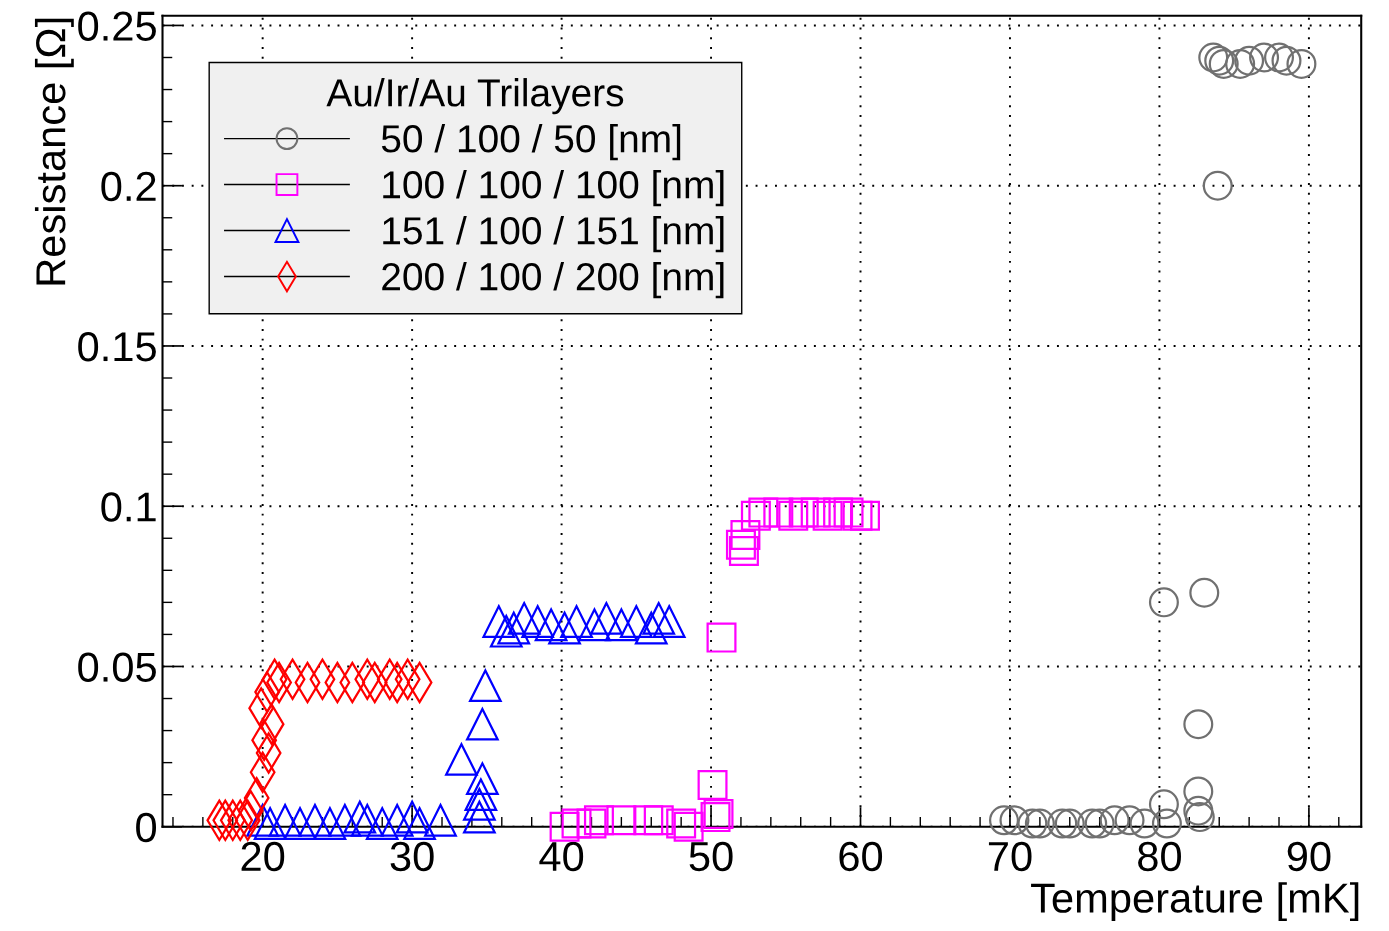  What do you see at coordinates (117, 346) in the screenshot?
I see `y-tick-label: 0.15` at bounding box center [117, 346].